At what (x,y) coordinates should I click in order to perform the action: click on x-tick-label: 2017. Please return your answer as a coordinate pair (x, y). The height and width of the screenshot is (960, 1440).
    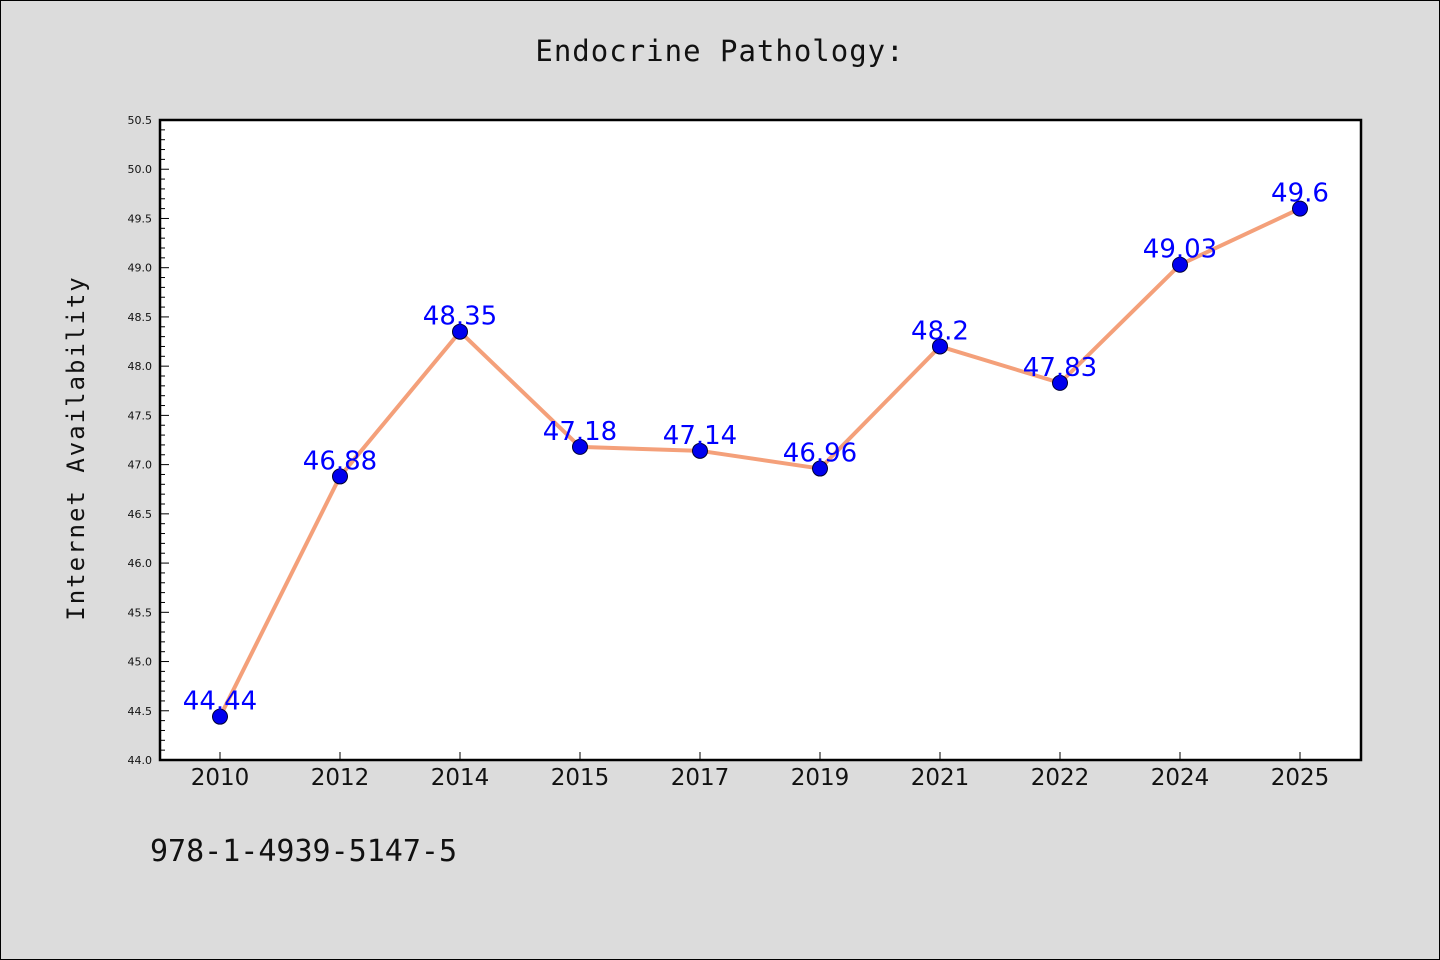
    Looking at the image, I should click on (700, 778).